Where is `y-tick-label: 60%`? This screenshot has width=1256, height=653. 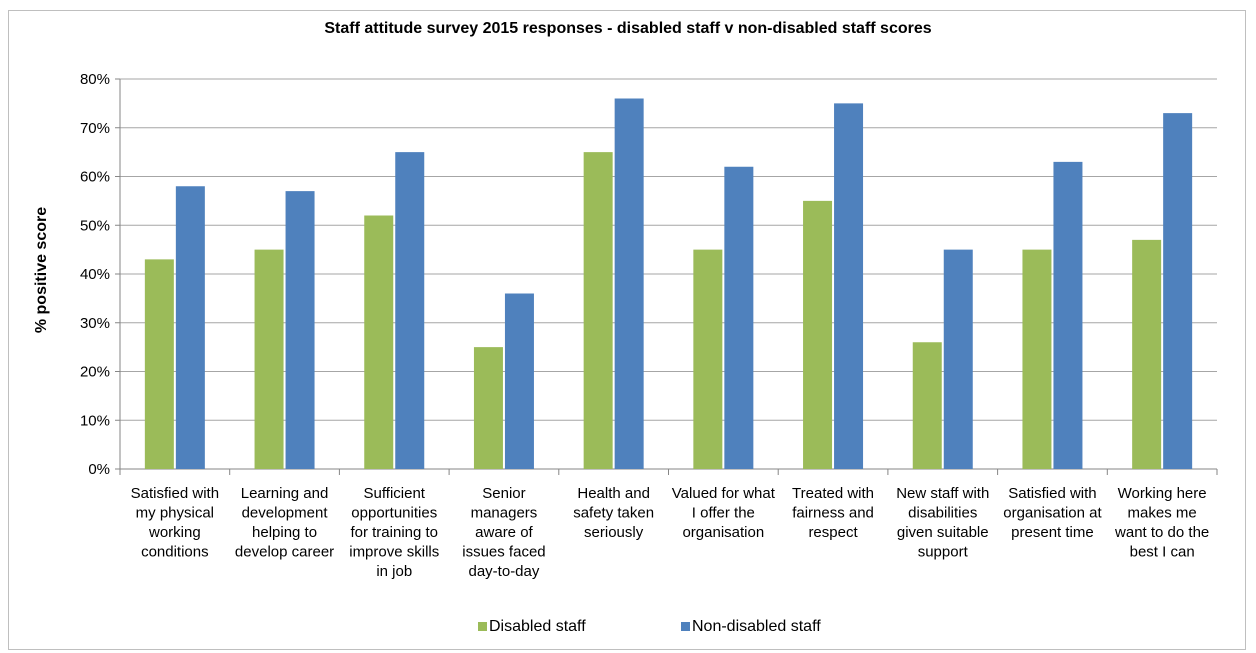
y-tick-label: 60% is located at coordinates (95, 177).